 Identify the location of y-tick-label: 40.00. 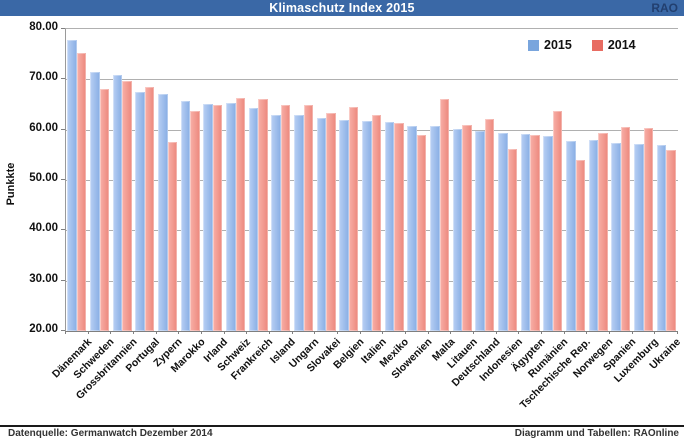
(43, 228).